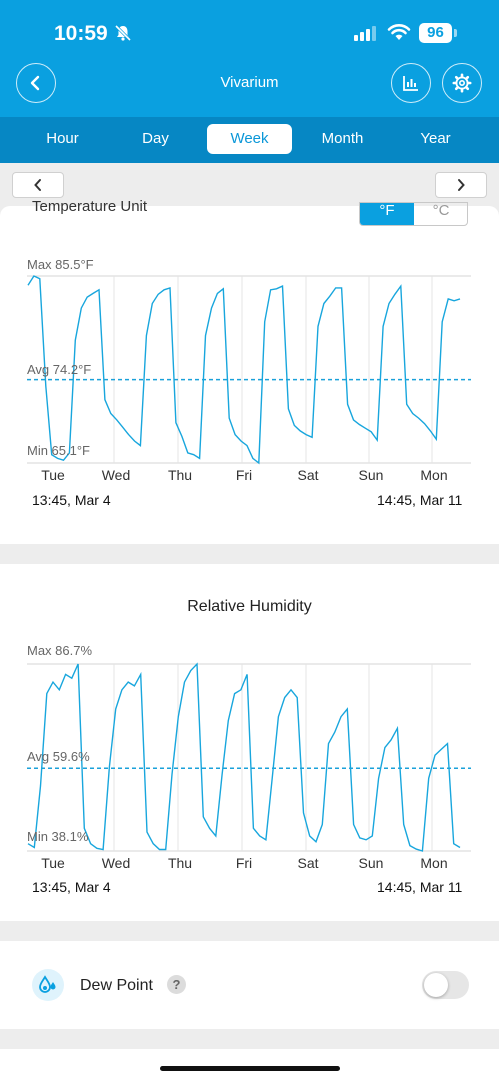  Describe the element at coordinates (59, 369) in the screenshot. I see `temperature-avg-label: Avg 74.2°F` at that location.